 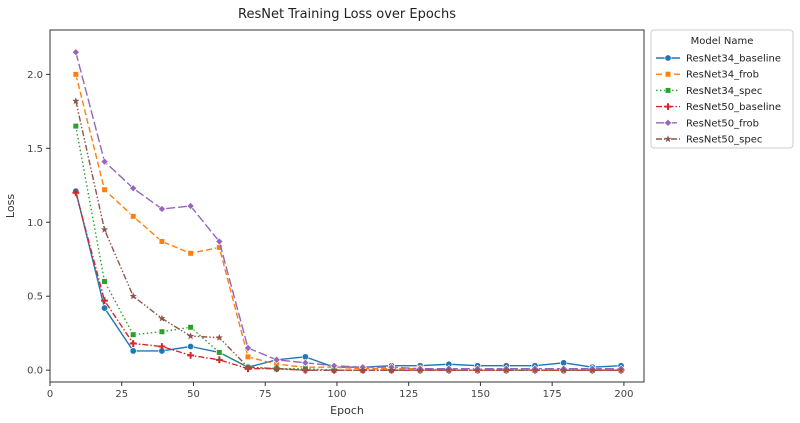 I want to click on legend-item: ResNet34_baseline, so click(x=718, y=59).